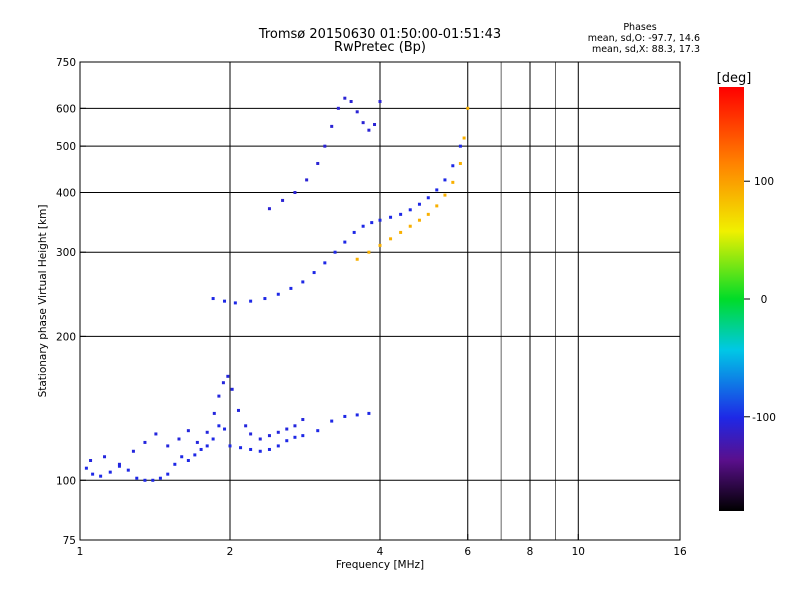  Describe the element at coordinates (66, 147) in the screenshot. I see `y-tick-label: 500` at that location.